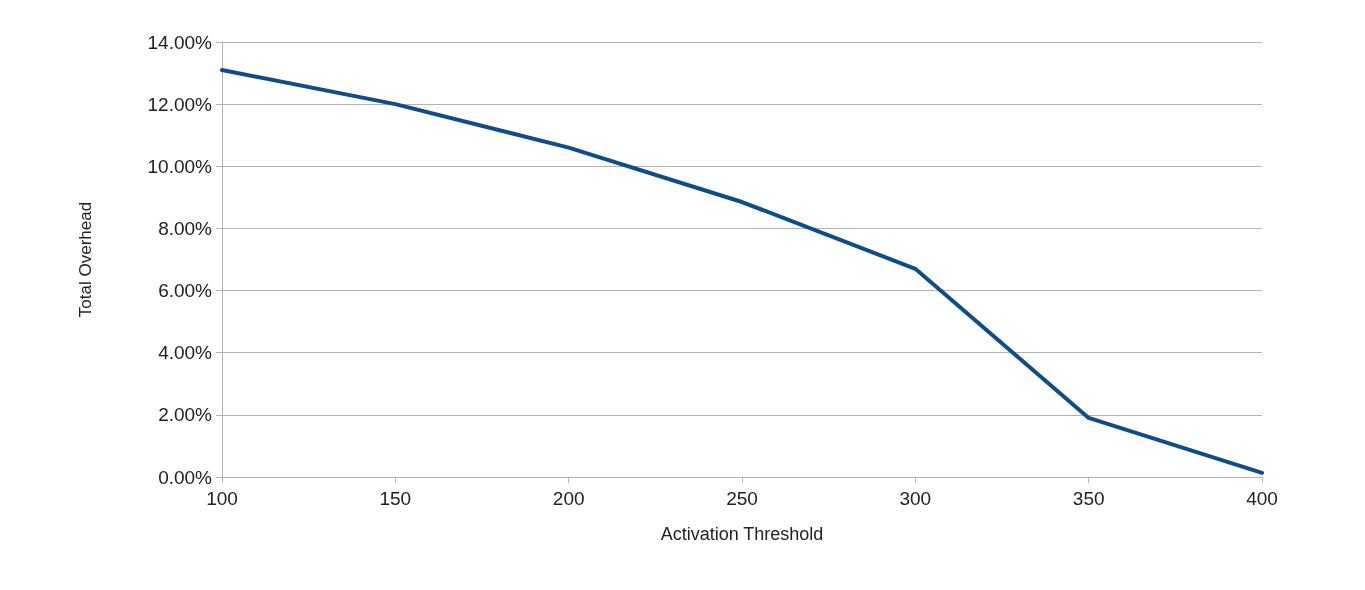  What do you see at coordinates (742, 534) in the screenshot?
I see `x-axis-title: Activation Threshold` at bounding box center [742, 534].